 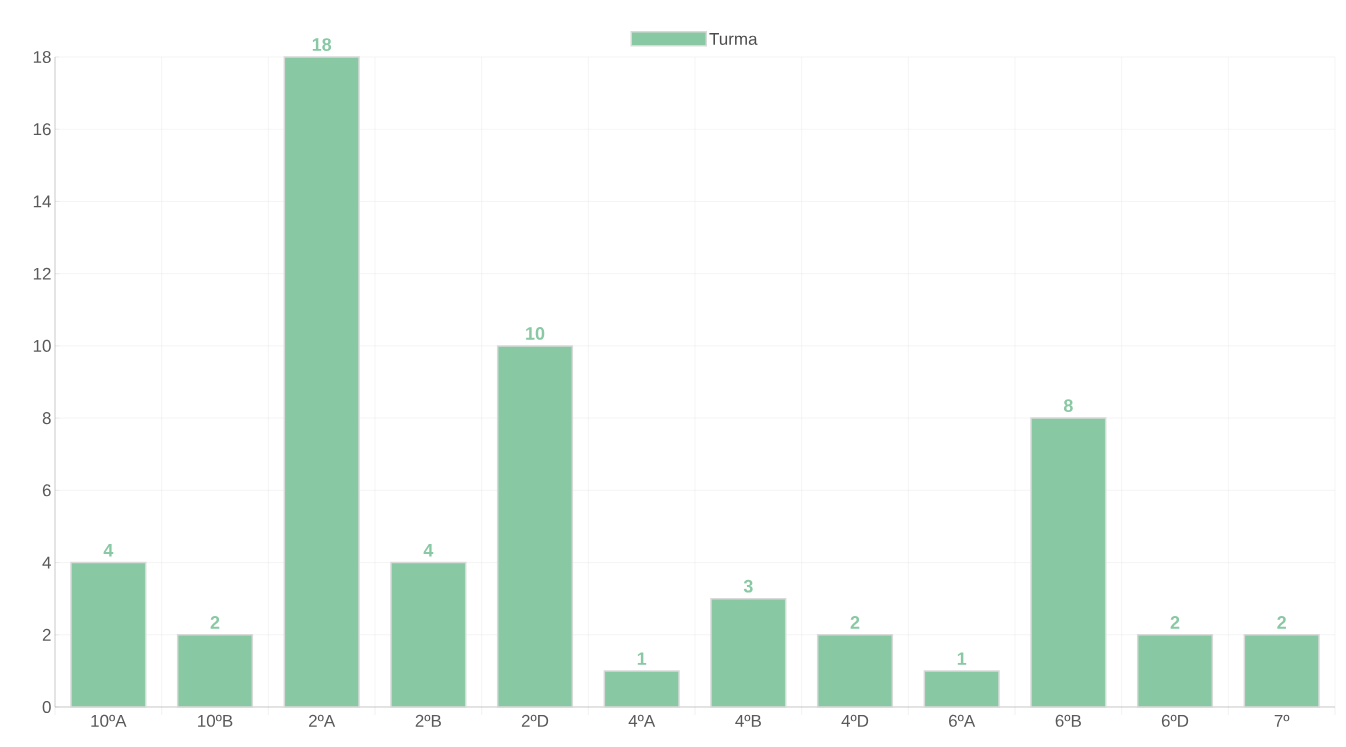 I want to click on y-tick-label: 8, so click(x=46, y=418).